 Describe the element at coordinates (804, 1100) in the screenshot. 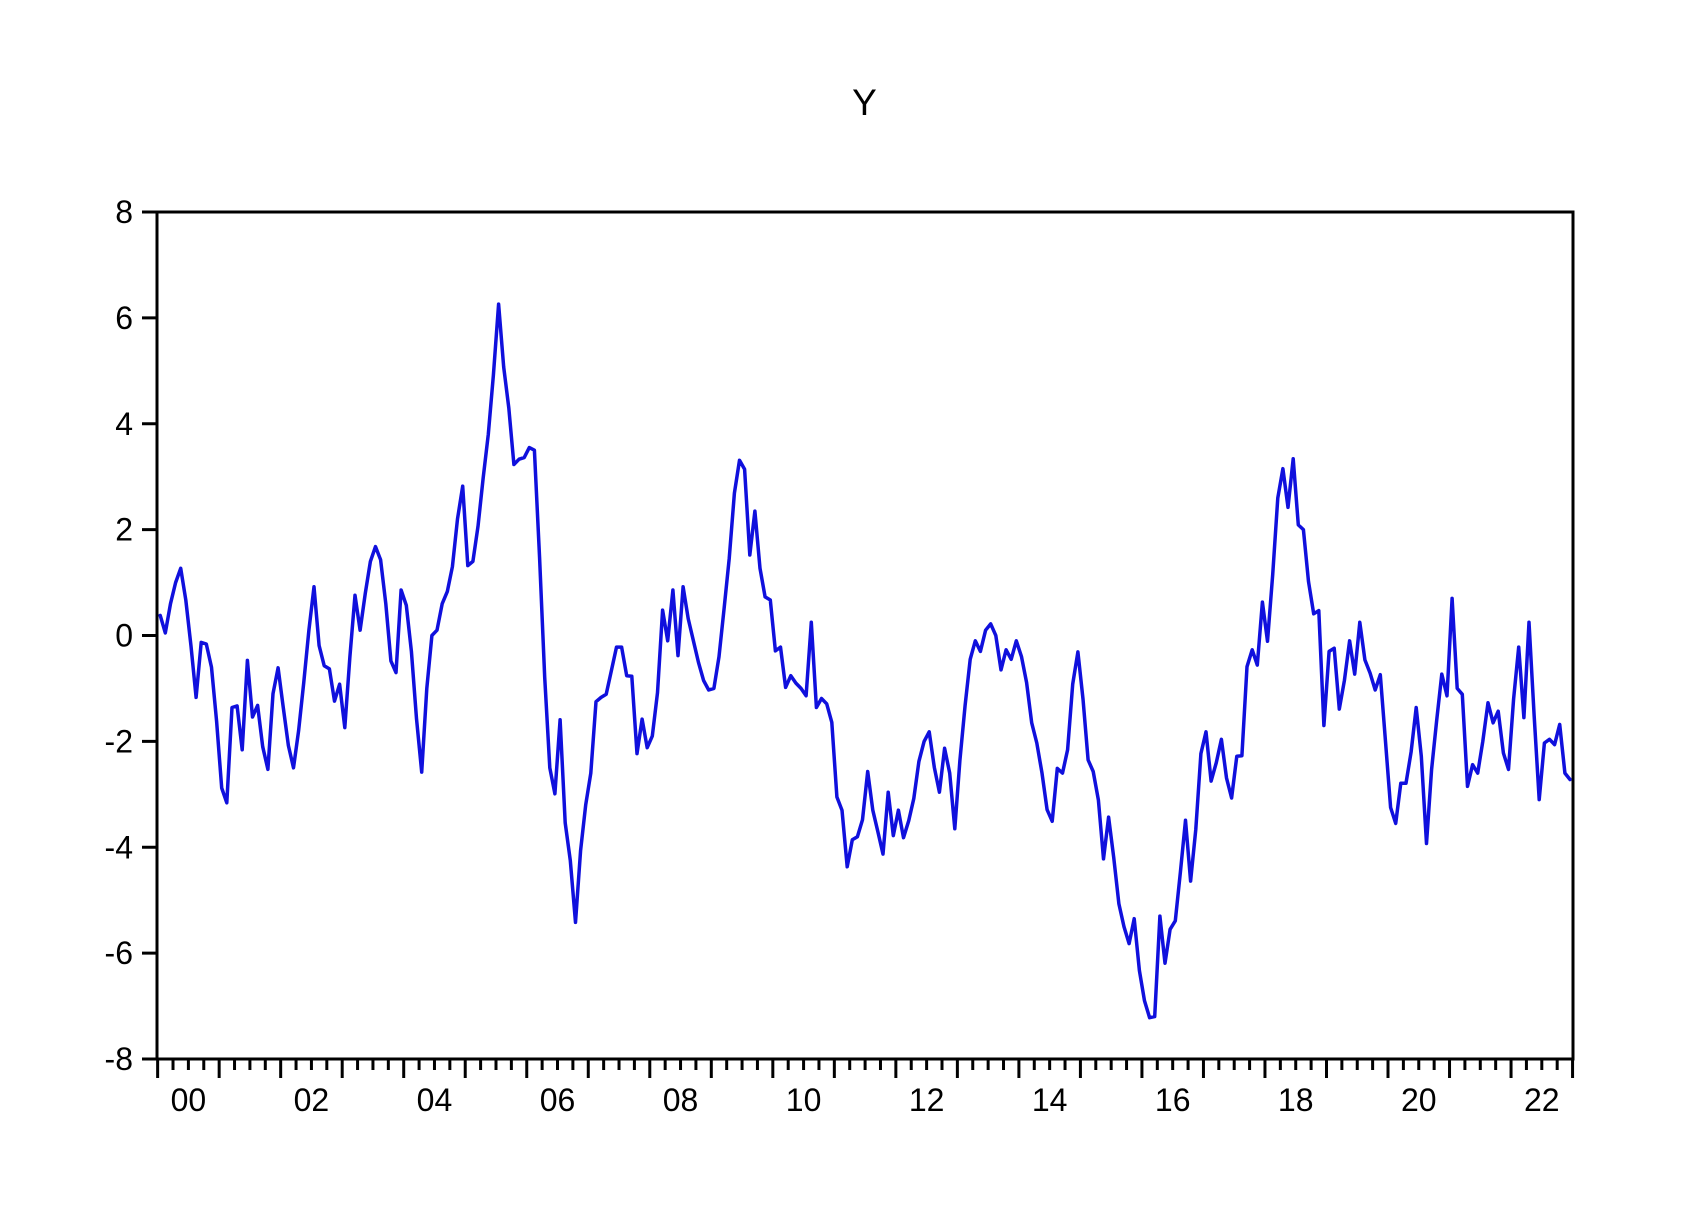

I see `x-axis-tick-label: 10` at that location.